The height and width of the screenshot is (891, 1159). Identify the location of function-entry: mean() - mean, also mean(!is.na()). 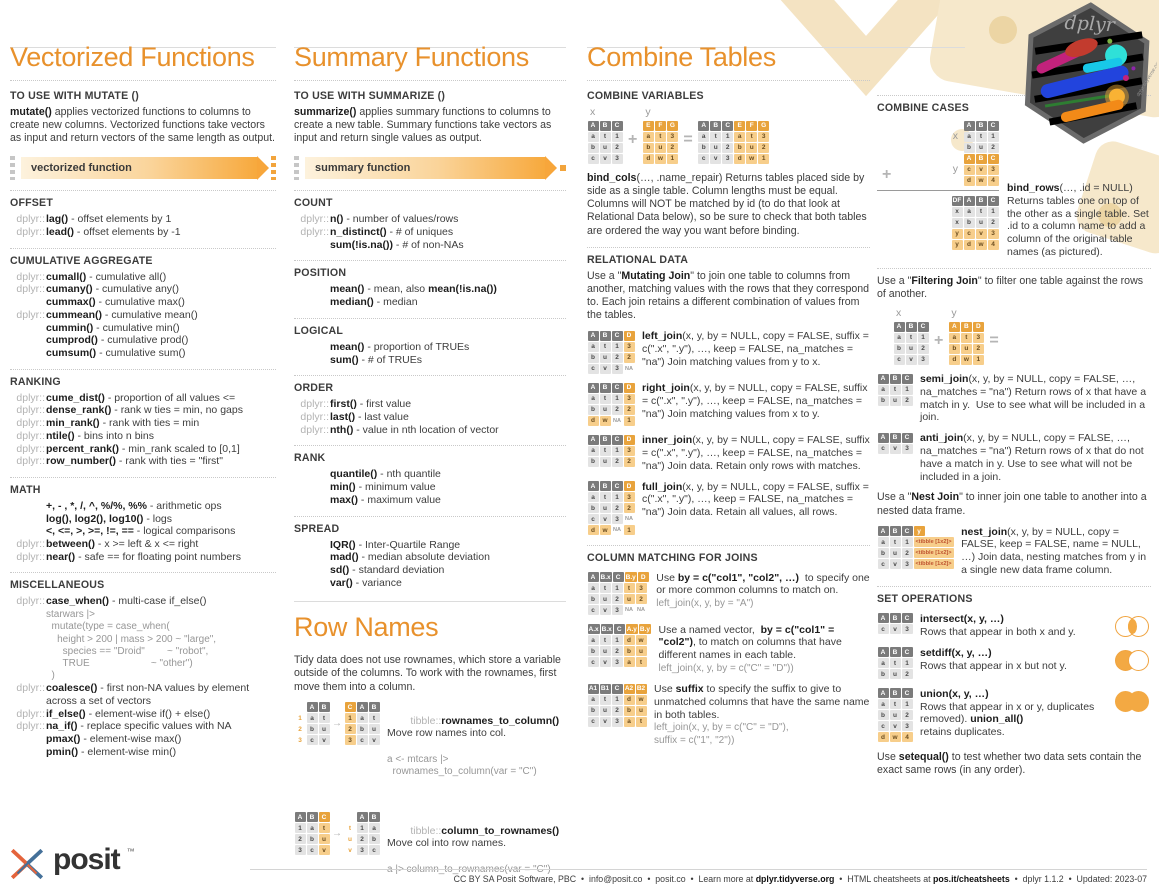
(430, 289).